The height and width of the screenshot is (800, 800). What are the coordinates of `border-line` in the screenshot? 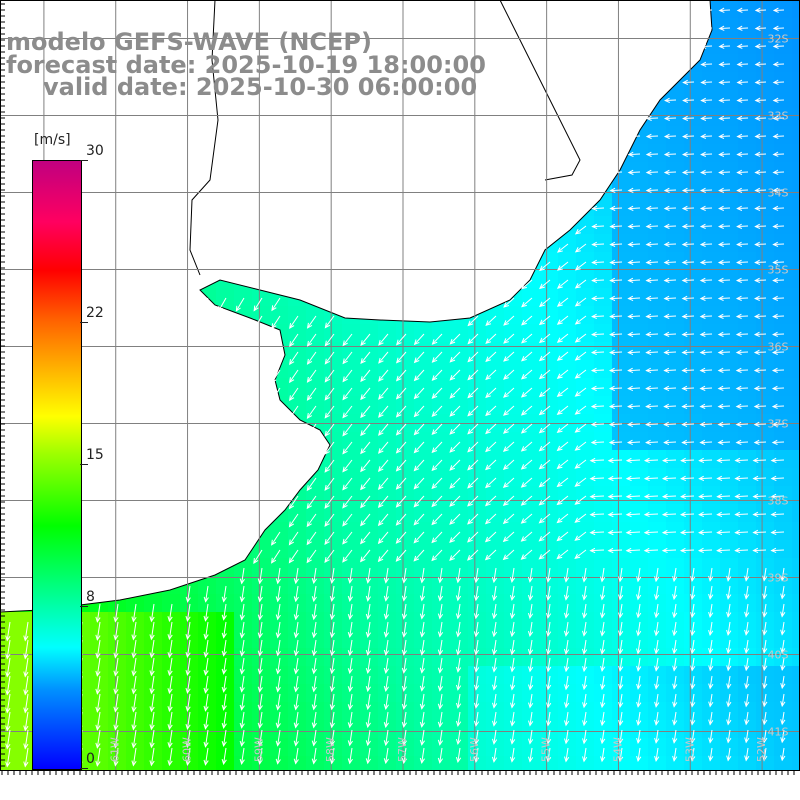 It's located at (204, 138).